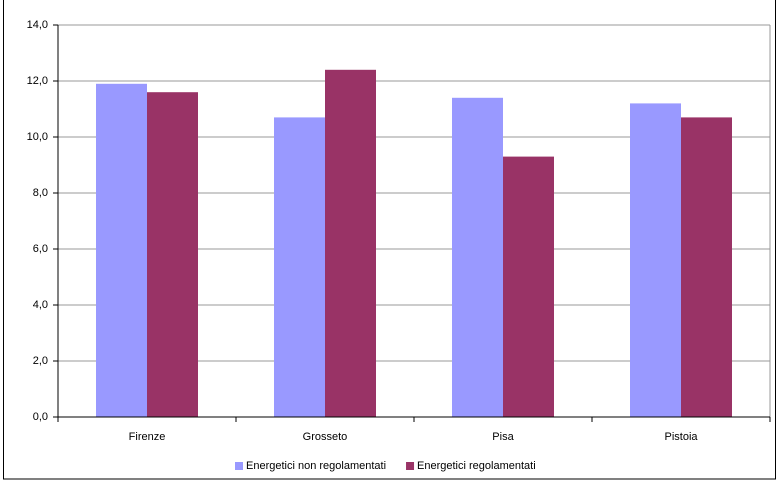 This screenshot has height=480, width=779. I want to click on x-tick-label: Pistoia, so click(681, 437).